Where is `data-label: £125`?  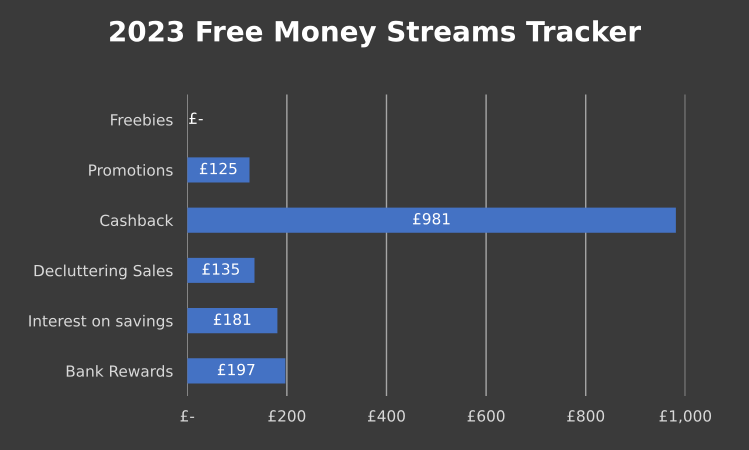
data-label: £125 is located at coordinates (218, 168).